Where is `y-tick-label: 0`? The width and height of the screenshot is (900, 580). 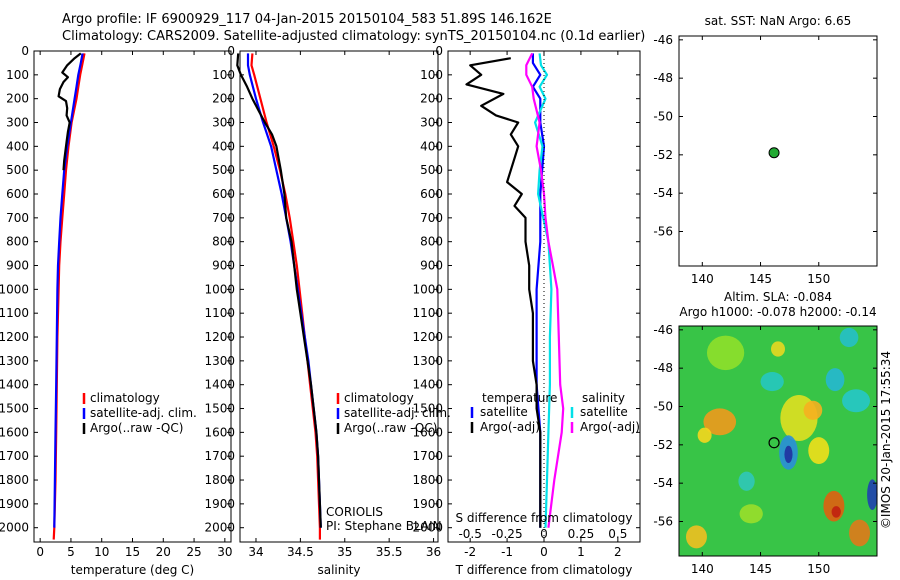
y-tick-label: 0 is located at coordinates (25, 51).